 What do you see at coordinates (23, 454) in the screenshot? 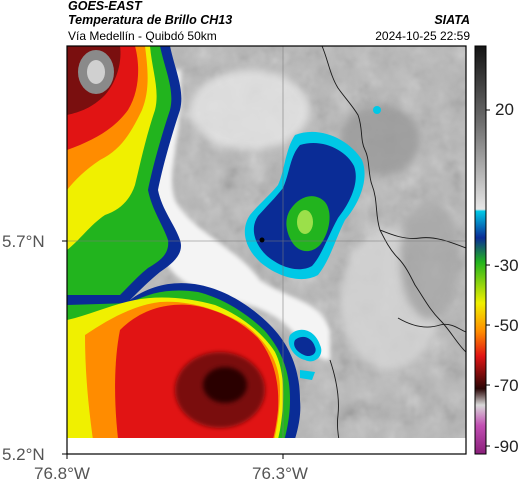
I see `lat-label-5.2: 5.2°N` at bounding box center [23, 454].